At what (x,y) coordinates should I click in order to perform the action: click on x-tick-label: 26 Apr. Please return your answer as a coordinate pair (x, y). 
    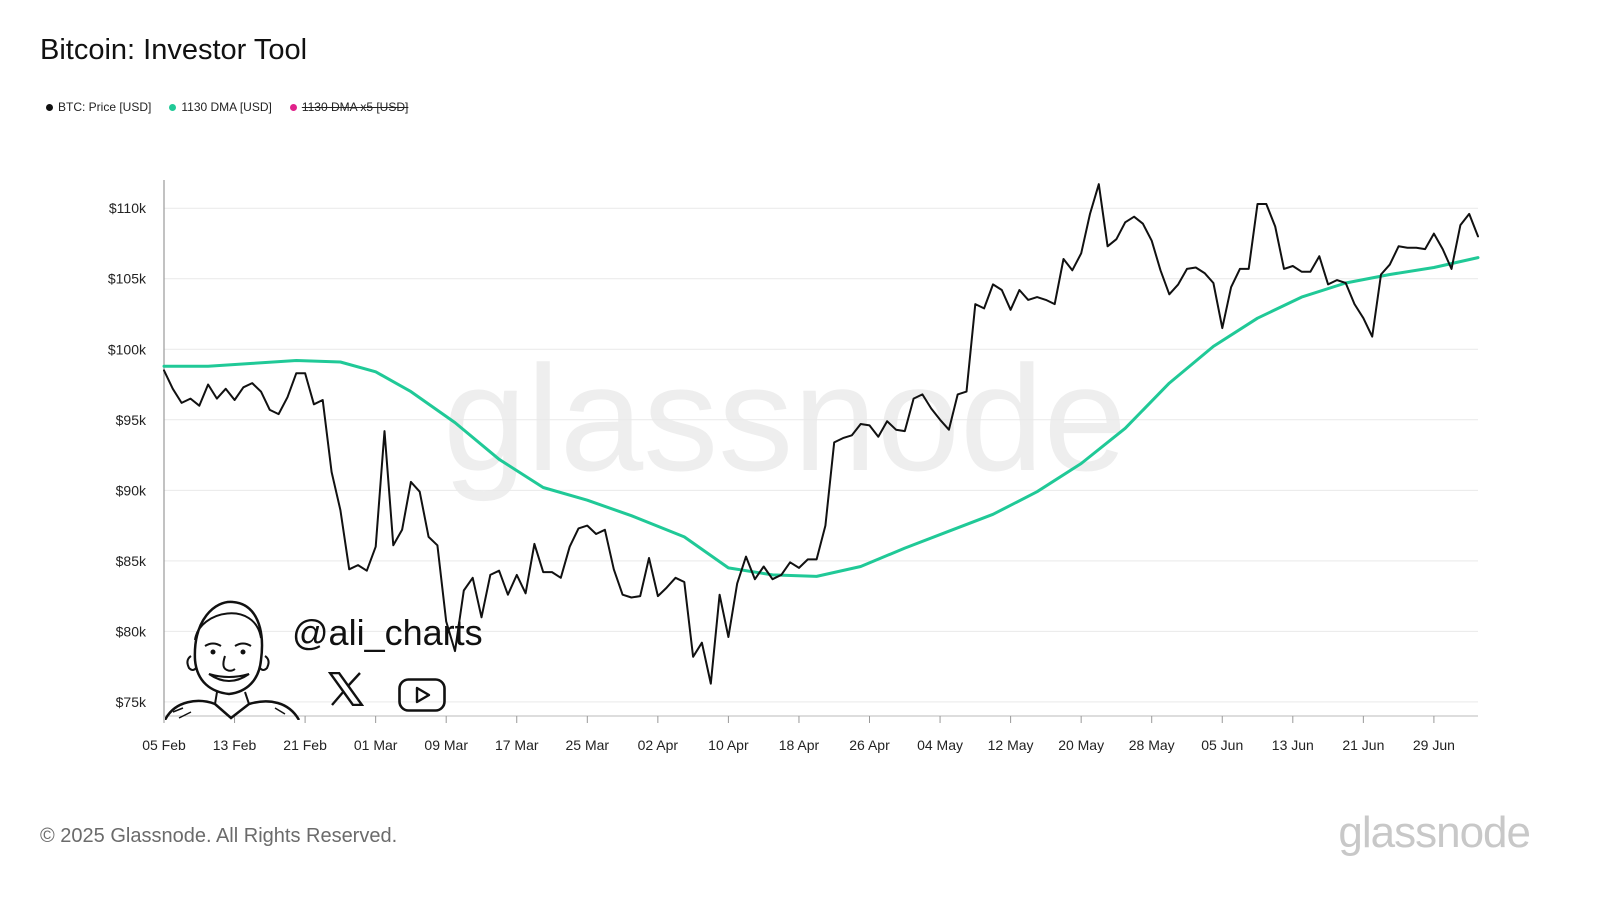
    Looking at the image, I should click on (869, 745).